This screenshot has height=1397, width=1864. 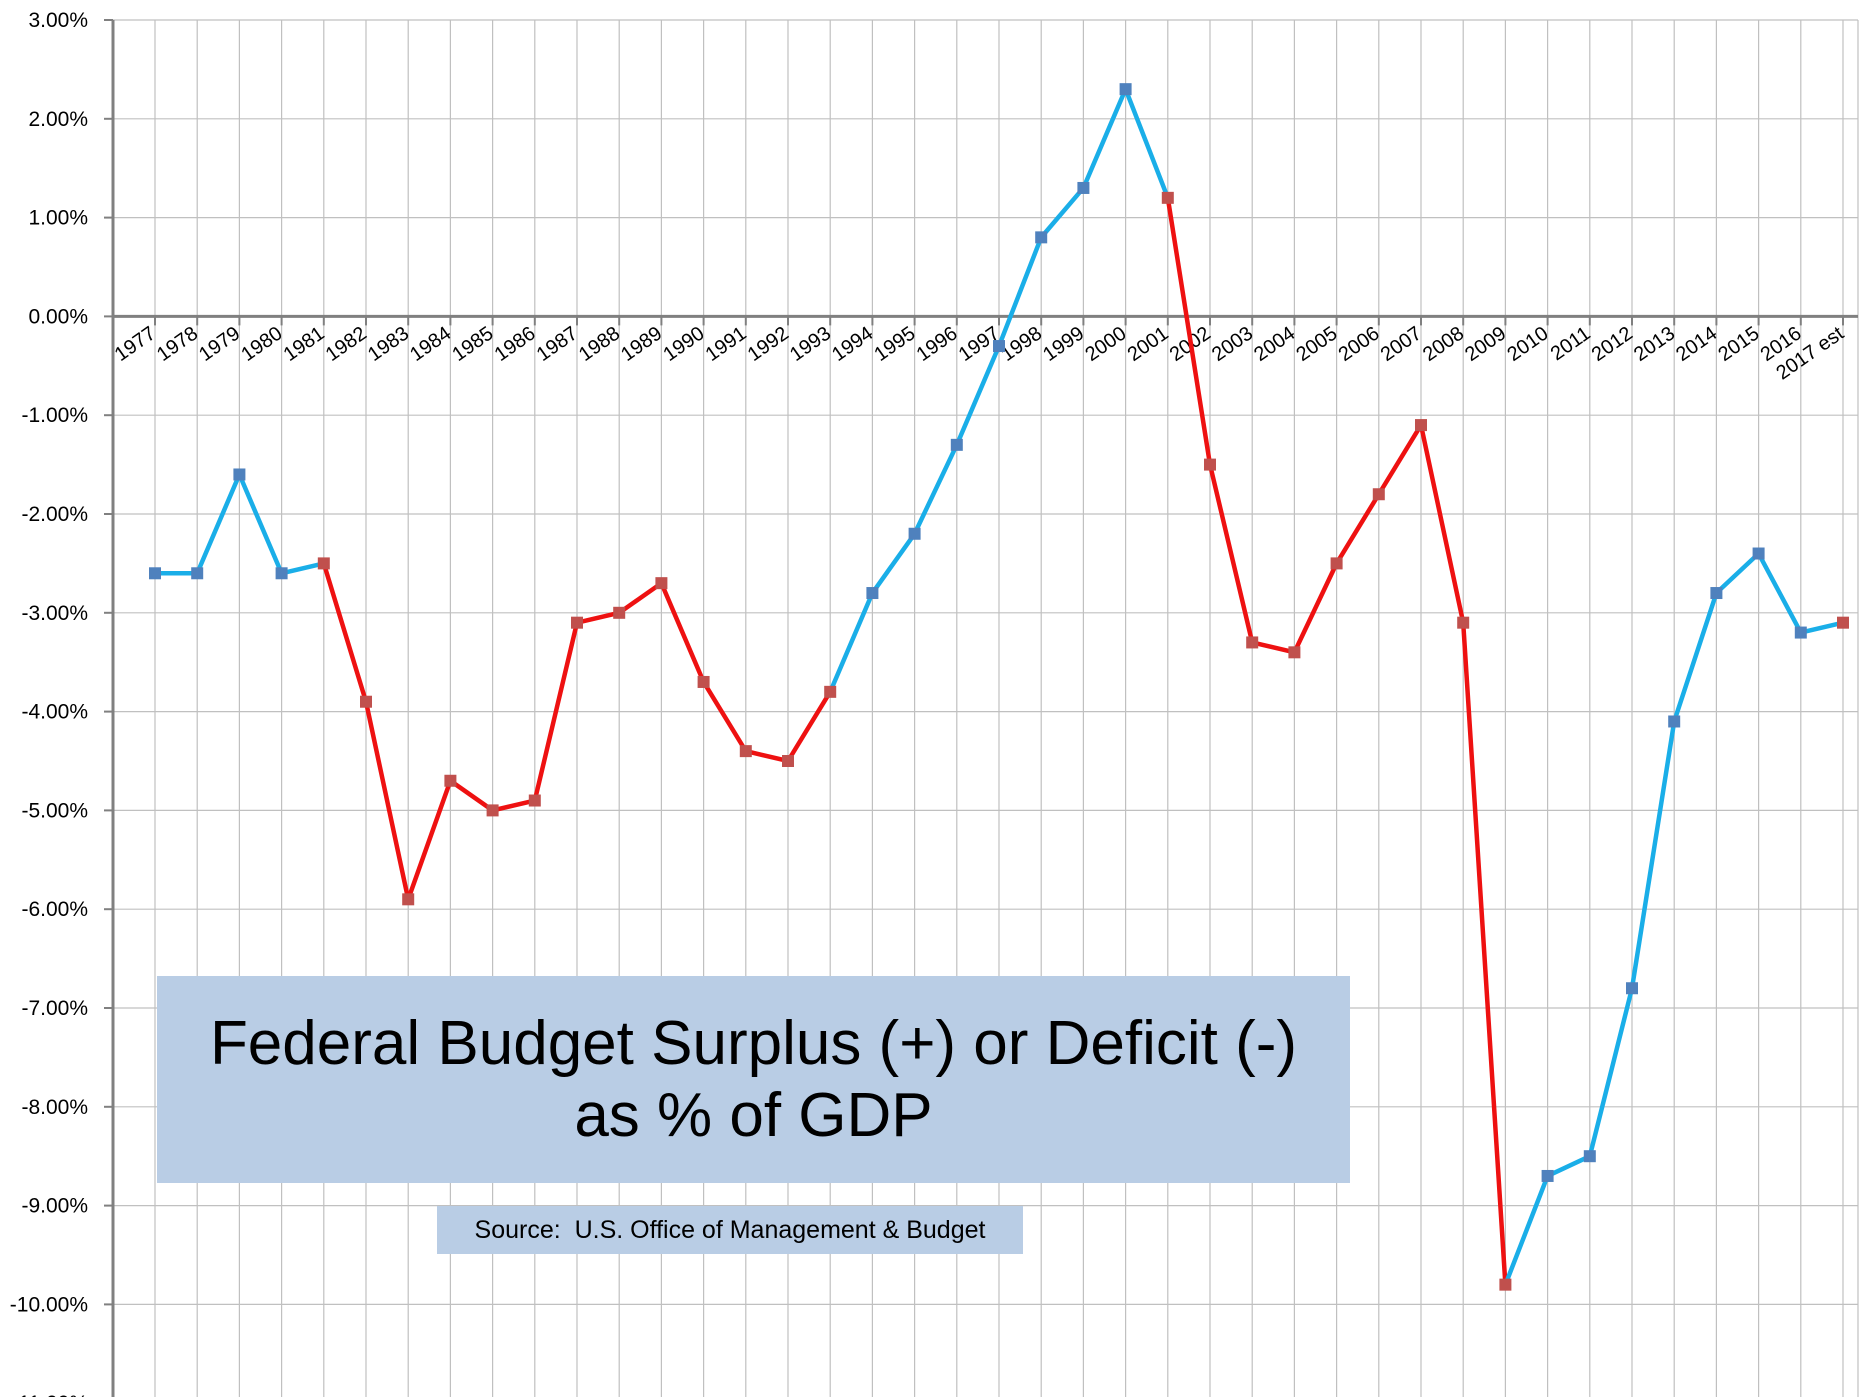 I want to click on x-tick-label: 1979, so click(x=219, y=344).